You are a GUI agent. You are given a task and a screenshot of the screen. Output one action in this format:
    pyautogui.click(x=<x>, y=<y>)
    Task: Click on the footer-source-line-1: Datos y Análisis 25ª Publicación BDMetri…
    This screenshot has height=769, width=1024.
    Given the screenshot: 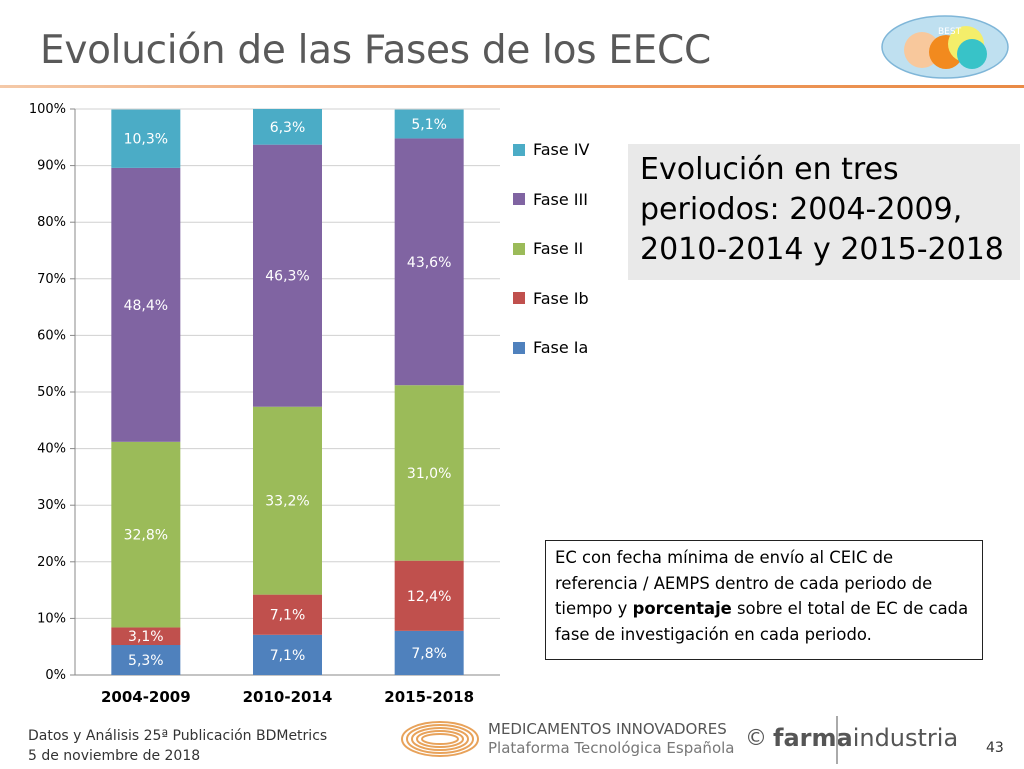 What is the action you would take?
    pyautogui.click(x=178, y=736)
    